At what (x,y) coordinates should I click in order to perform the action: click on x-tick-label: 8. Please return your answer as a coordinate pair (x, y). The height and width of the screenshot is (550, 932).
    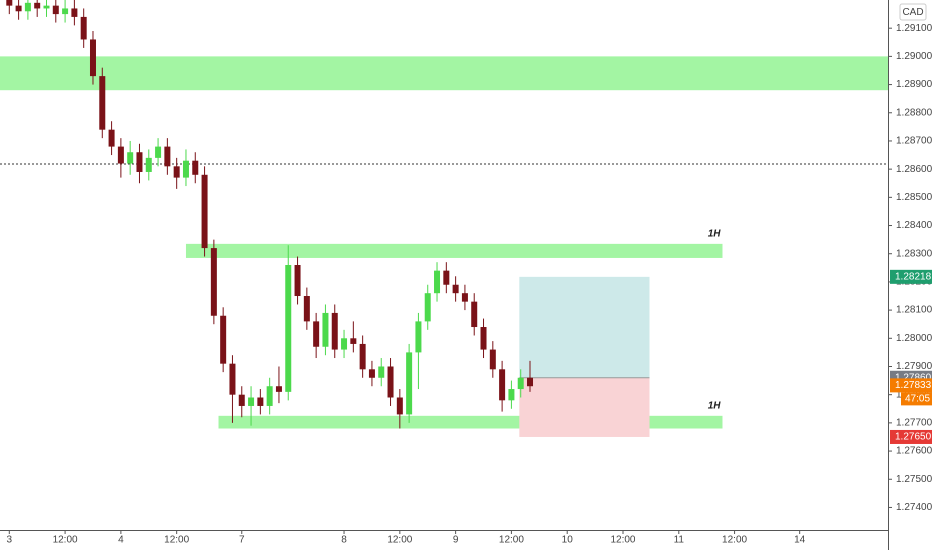
    Looking at the image, I should click on (344, 540).